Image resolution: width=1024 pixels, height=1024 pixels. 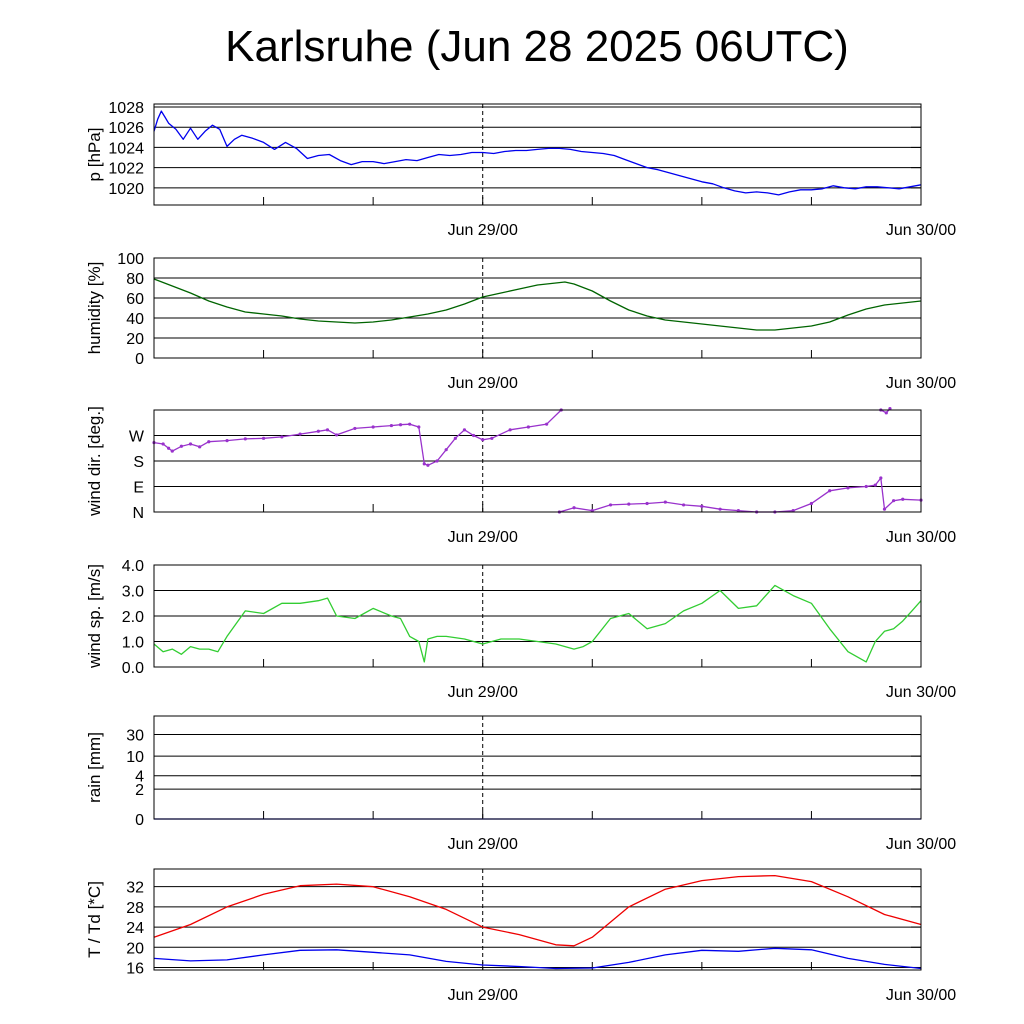 I want to click on y-axis-label: T / Td [*C], so click(x=94, y=919).